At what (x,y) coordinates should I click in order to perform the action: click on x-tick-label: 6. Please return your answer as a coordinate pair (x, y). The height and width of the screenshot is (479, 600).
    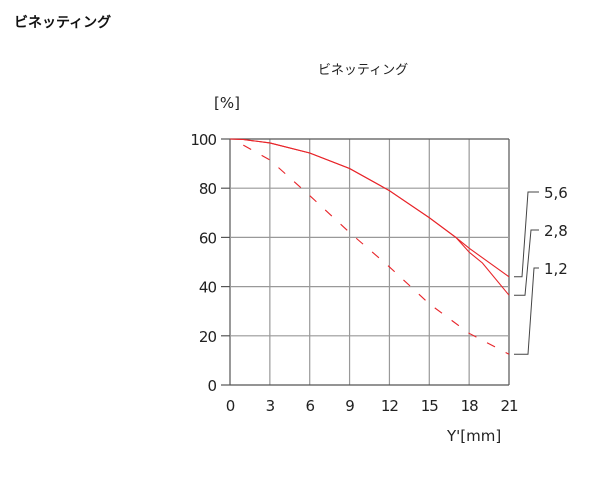
    Looking at the image, I should click on (309, 406).